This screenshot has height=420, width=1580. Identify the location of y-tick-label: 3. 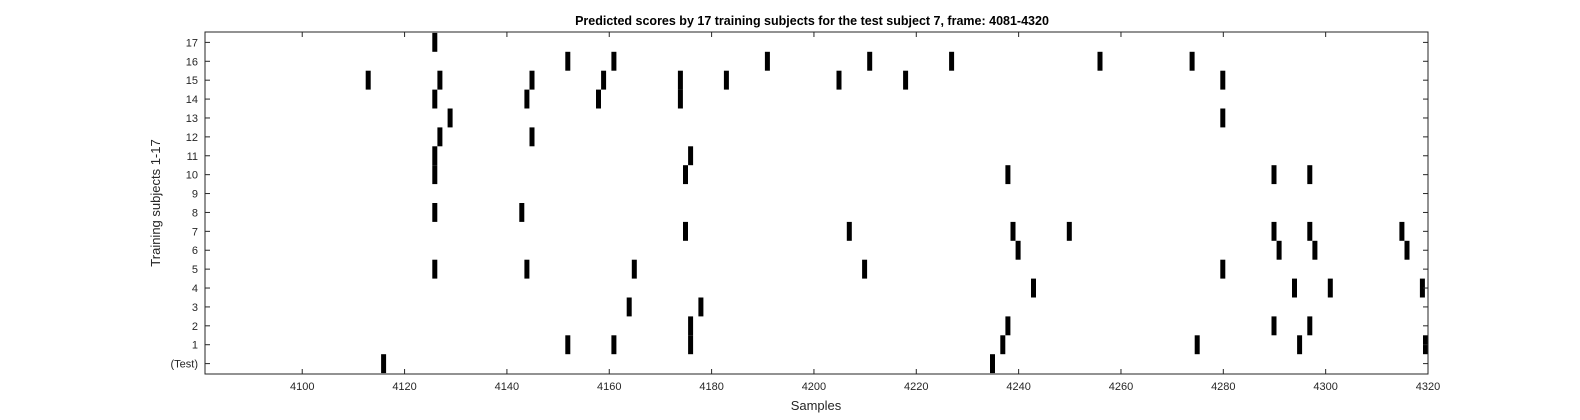
(195, 308).